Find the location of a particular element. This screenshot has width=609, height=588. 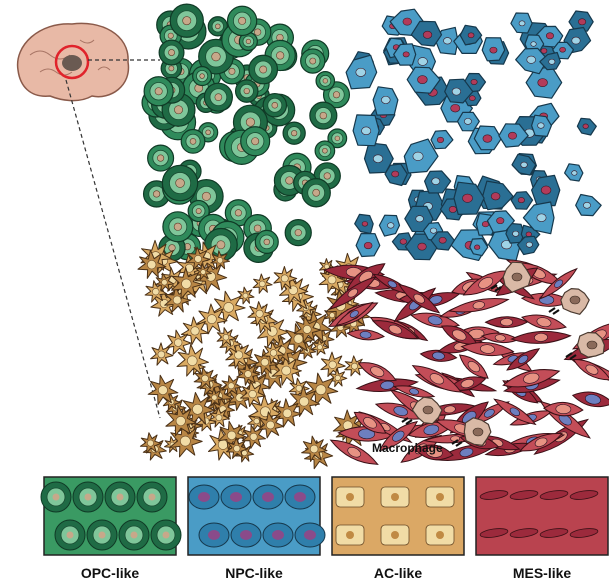

ac-like-cell-swatch is located at coordinates (398, 516).